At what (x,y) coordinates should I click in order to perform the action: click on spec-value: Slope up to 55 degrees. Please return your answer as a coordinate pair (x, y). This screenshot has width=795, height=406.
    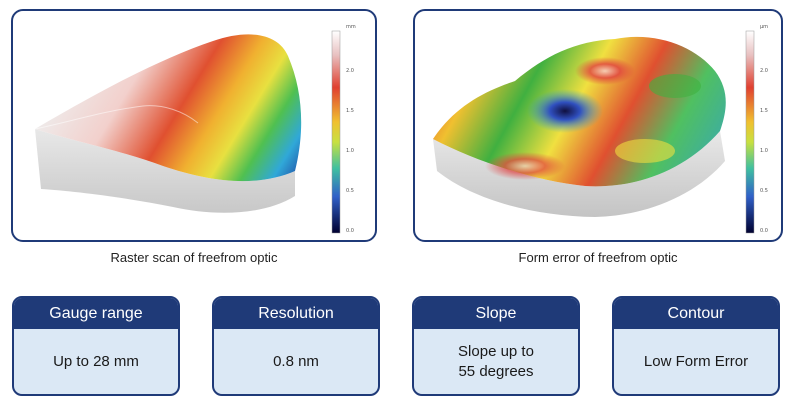
    Looking at the image, I should click on (496, 361).